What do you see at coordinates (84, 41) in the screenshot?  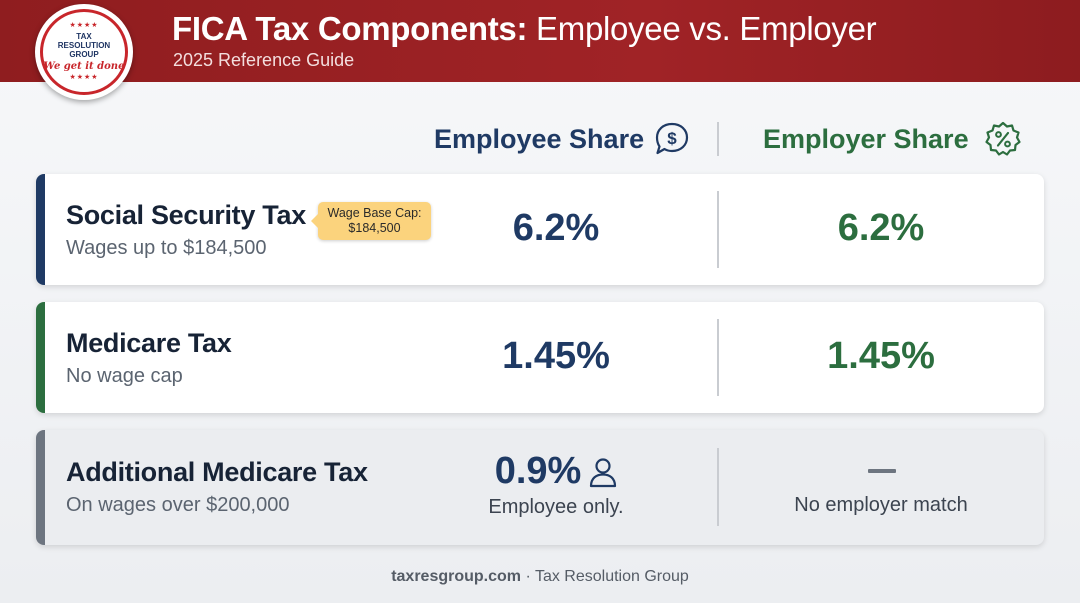 I see `logo-name-line1: TAX RESOLUTION` at bounding box center [84, 41].